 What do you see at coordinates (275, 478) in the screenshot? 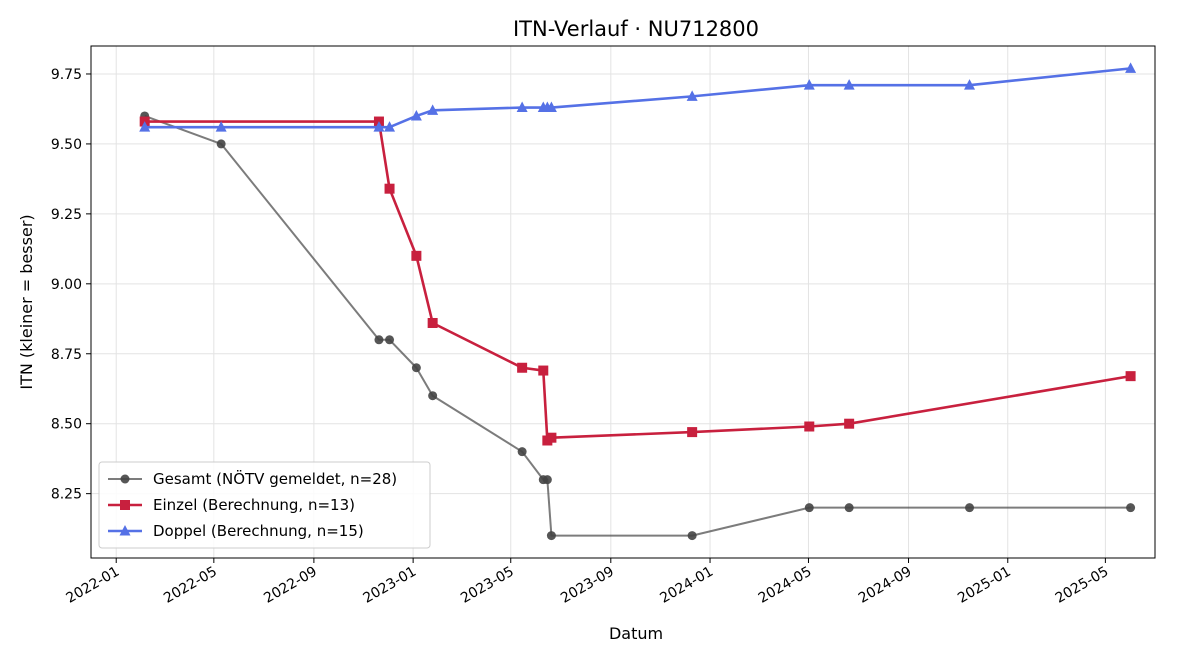
I see `legend-label: Gesamt (NÖTV gemeldet, n=28)` at bounding box center [275, 478].